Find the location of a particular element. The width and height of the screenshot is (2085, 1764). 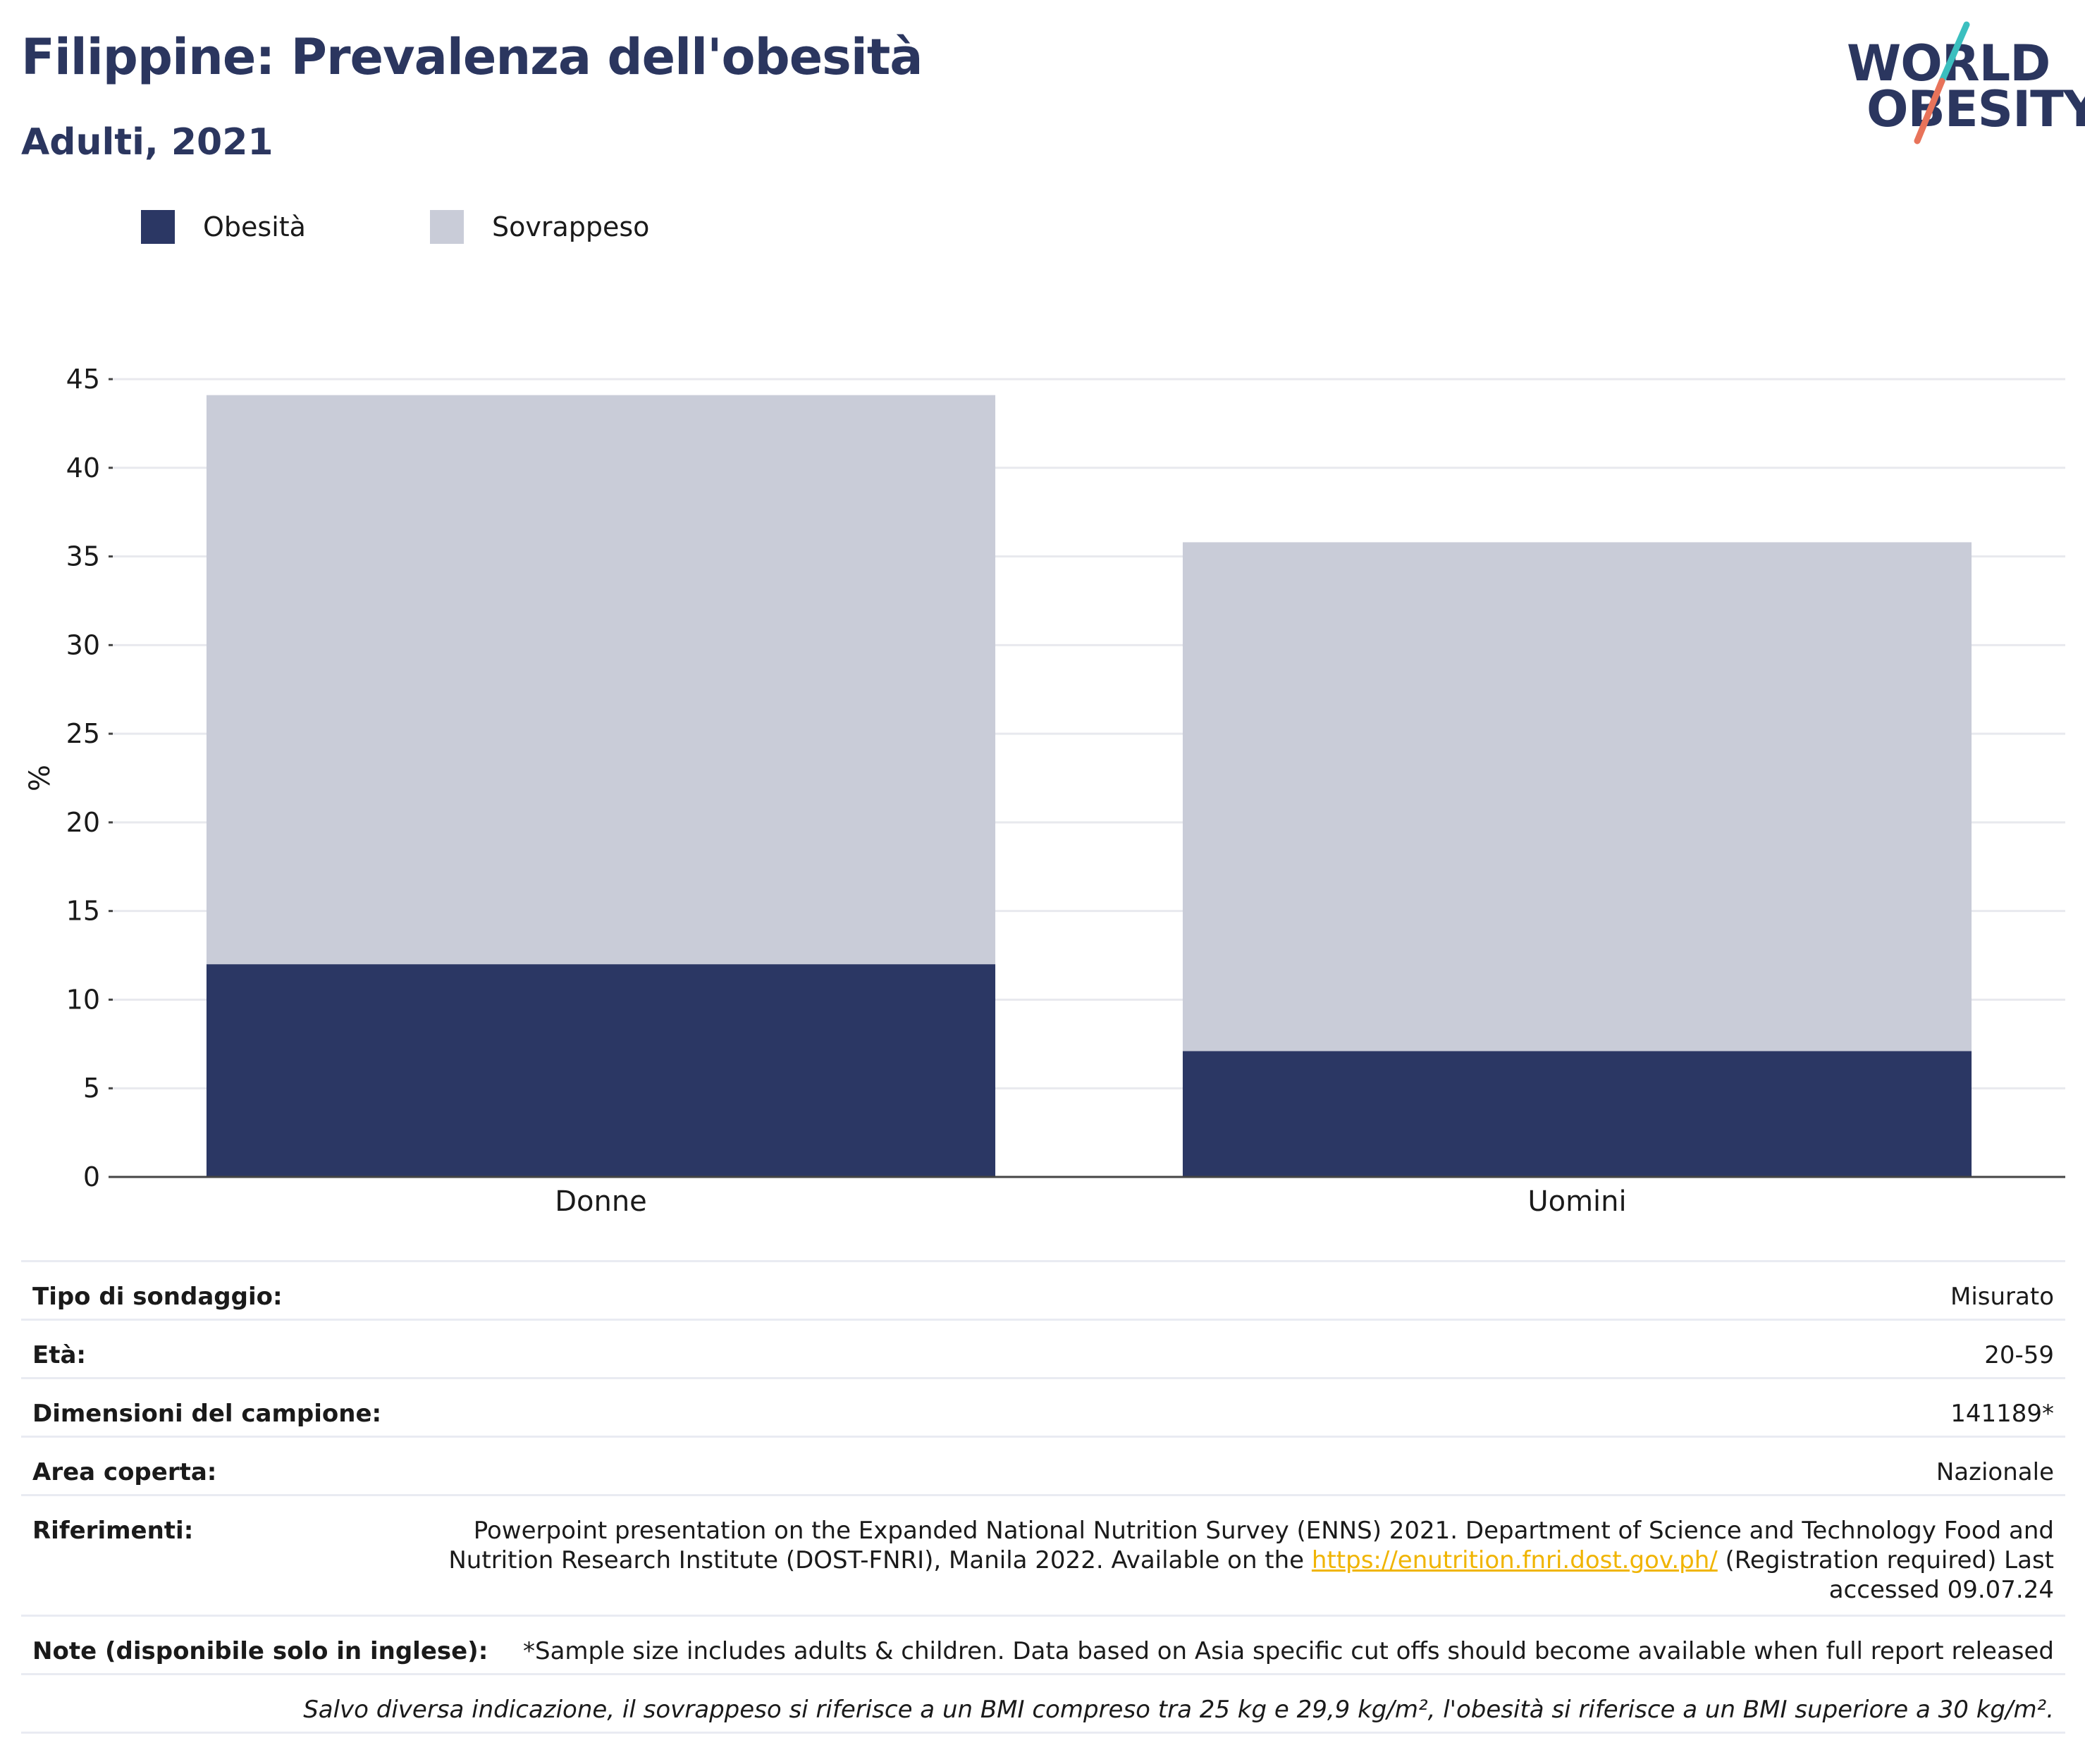

x-tick-label: Donne is located at coordinates (601, 1201).